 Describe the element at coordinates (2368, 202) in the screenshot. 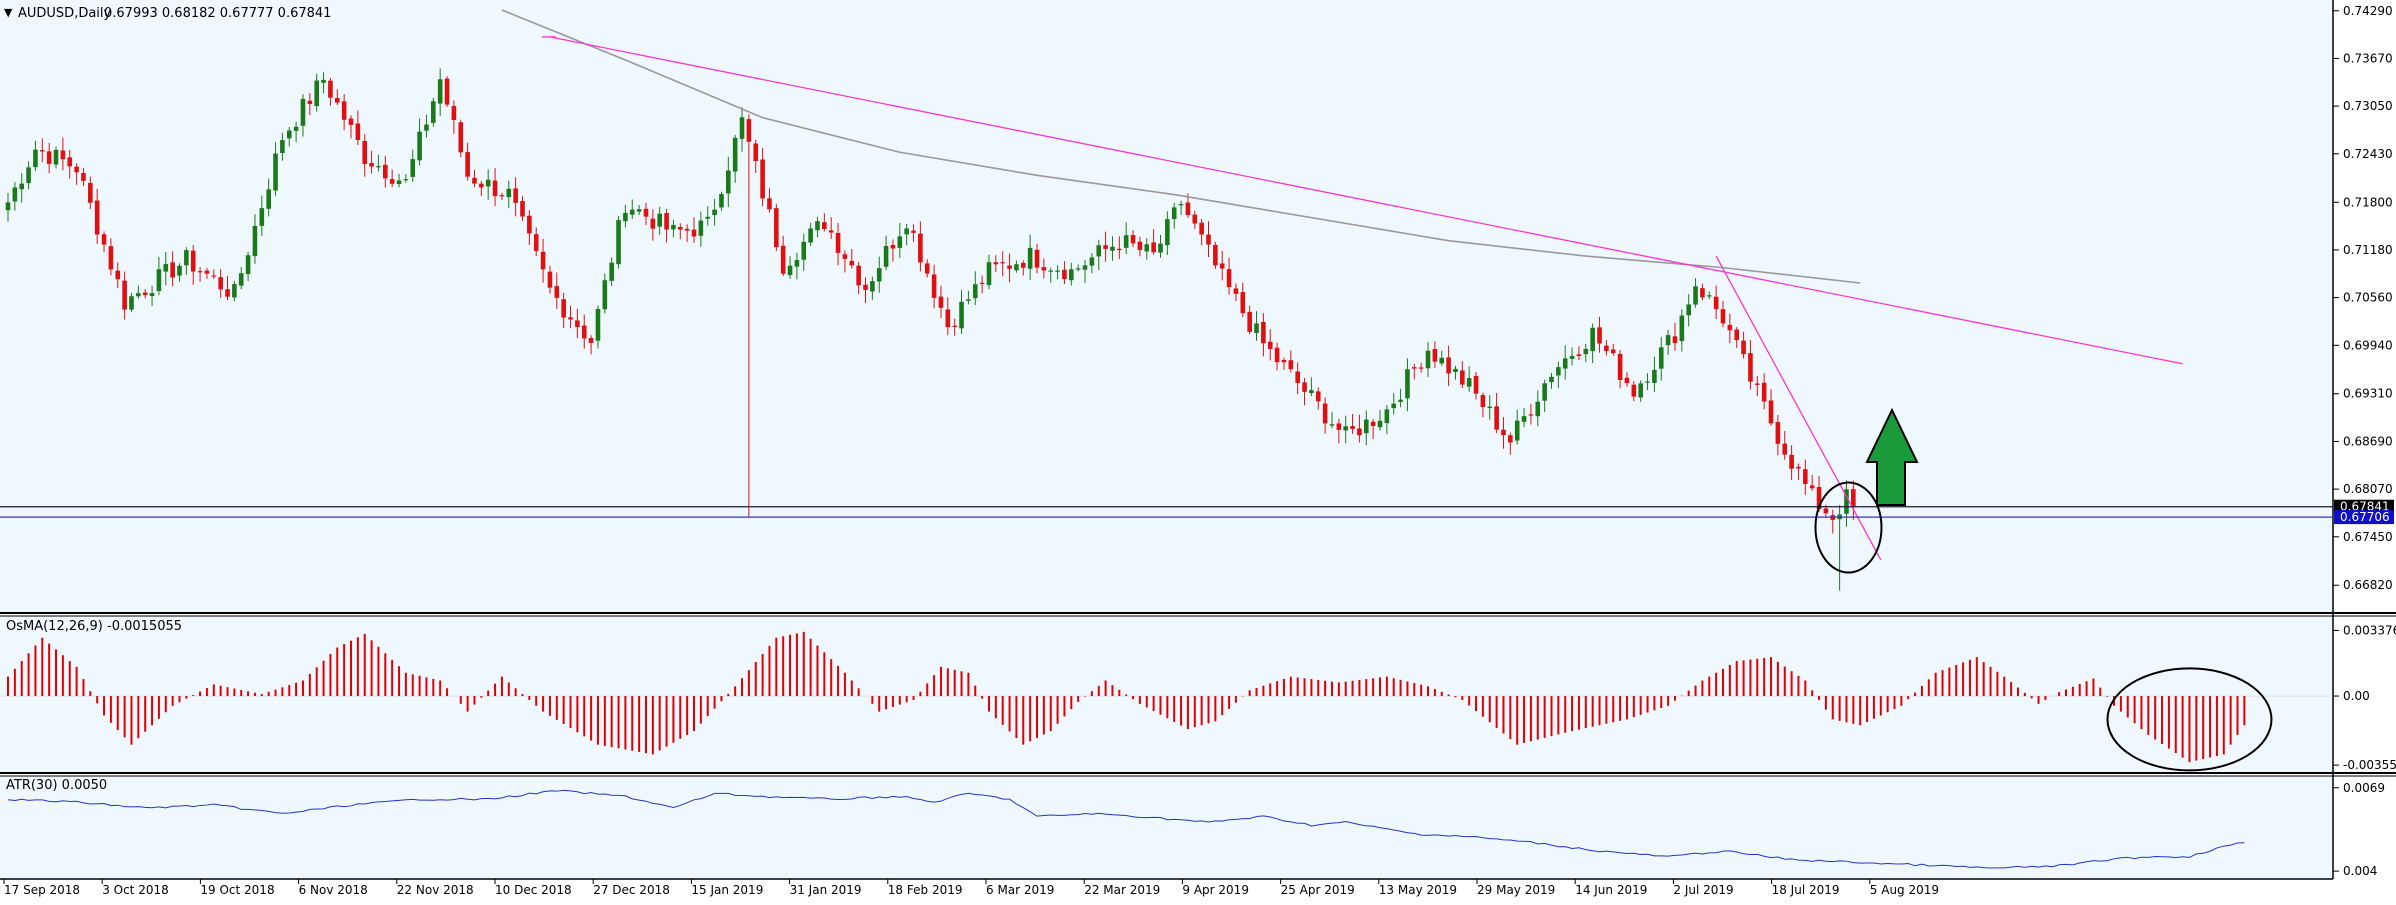

I see `price-tick-label: 0.71800` at that location.